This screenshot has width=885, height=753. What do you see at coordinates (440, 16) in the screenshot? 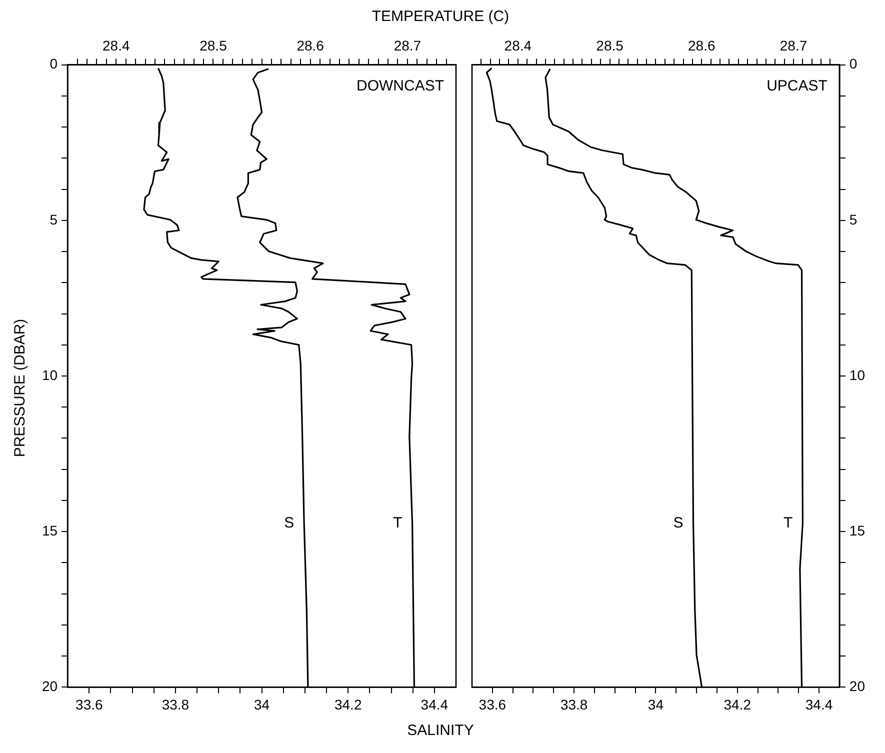
I see `x2-axis-title: TEMPERATURE (C)` at bounding box center [440, 16].